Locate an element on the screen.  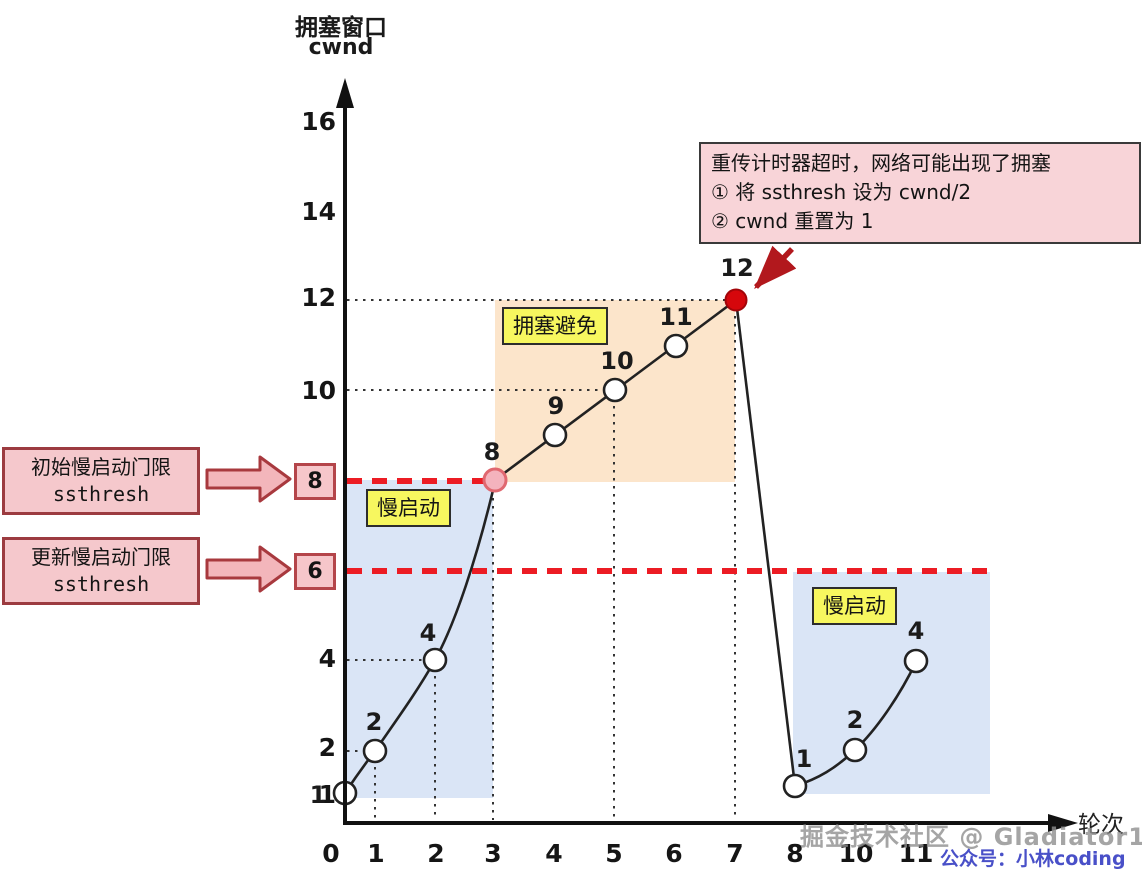
initial-ssthresh-arrow-icon is located at coordinates (248, 479).